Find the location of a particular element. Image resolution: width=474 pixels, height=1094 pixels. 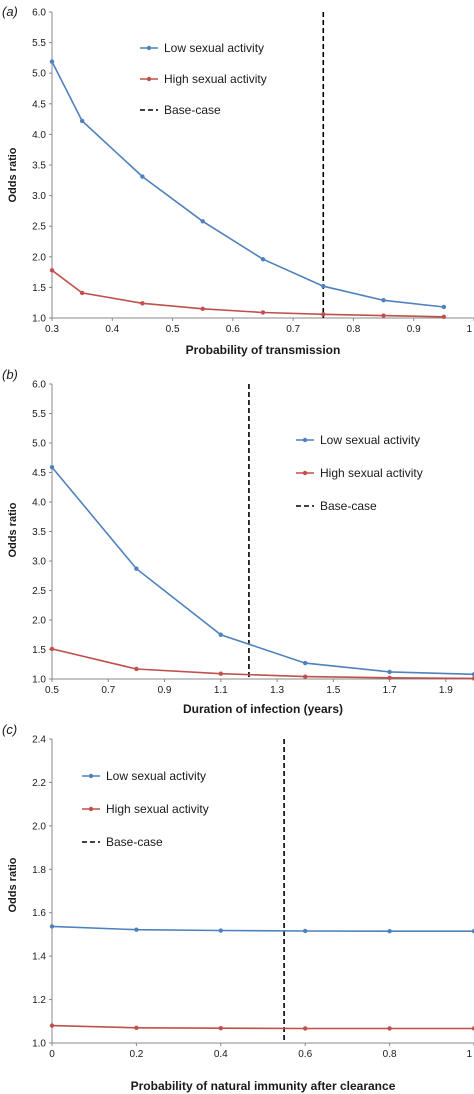

panel-b-label: (b) is located at coordinates (10, 374).